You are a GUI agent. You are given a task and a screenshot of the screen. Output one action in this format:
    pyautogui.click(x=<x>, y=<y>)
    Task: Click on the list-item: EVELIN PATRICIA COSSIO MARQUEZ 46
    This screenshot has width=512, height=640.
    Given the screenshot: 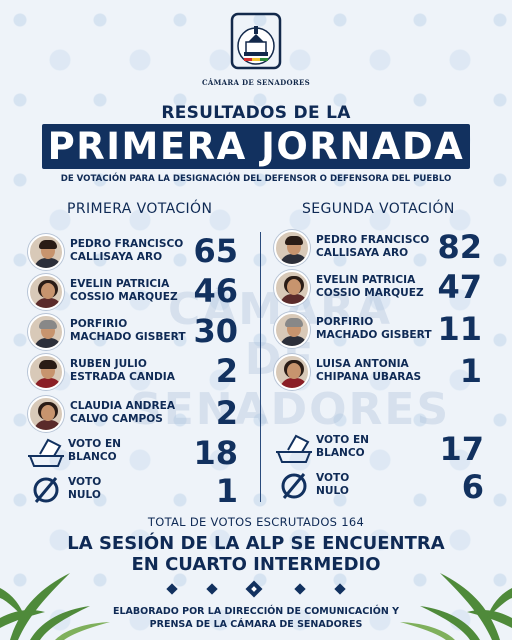 What is the action you would take?
    pyautogui.click(x=133, y=292)
    